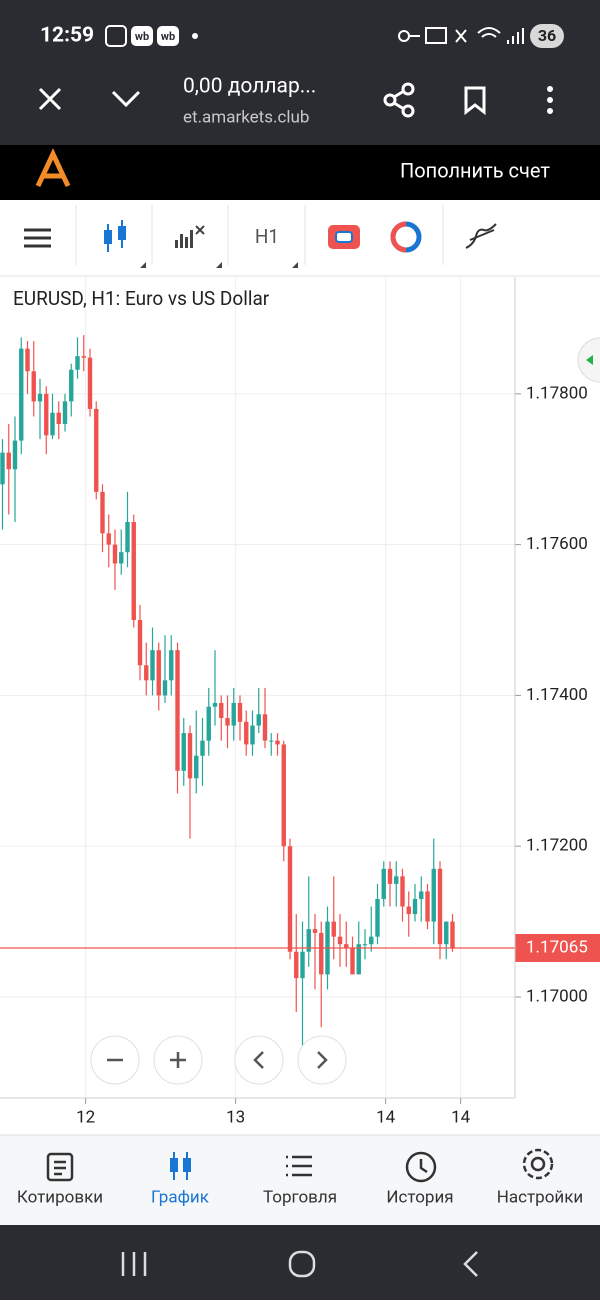 The image size is (600, 1304). What do you see at coordinates (557, 393) in the screenshot?
I see `y-tick-label: 1.17800` at bounding box center [557, 393].